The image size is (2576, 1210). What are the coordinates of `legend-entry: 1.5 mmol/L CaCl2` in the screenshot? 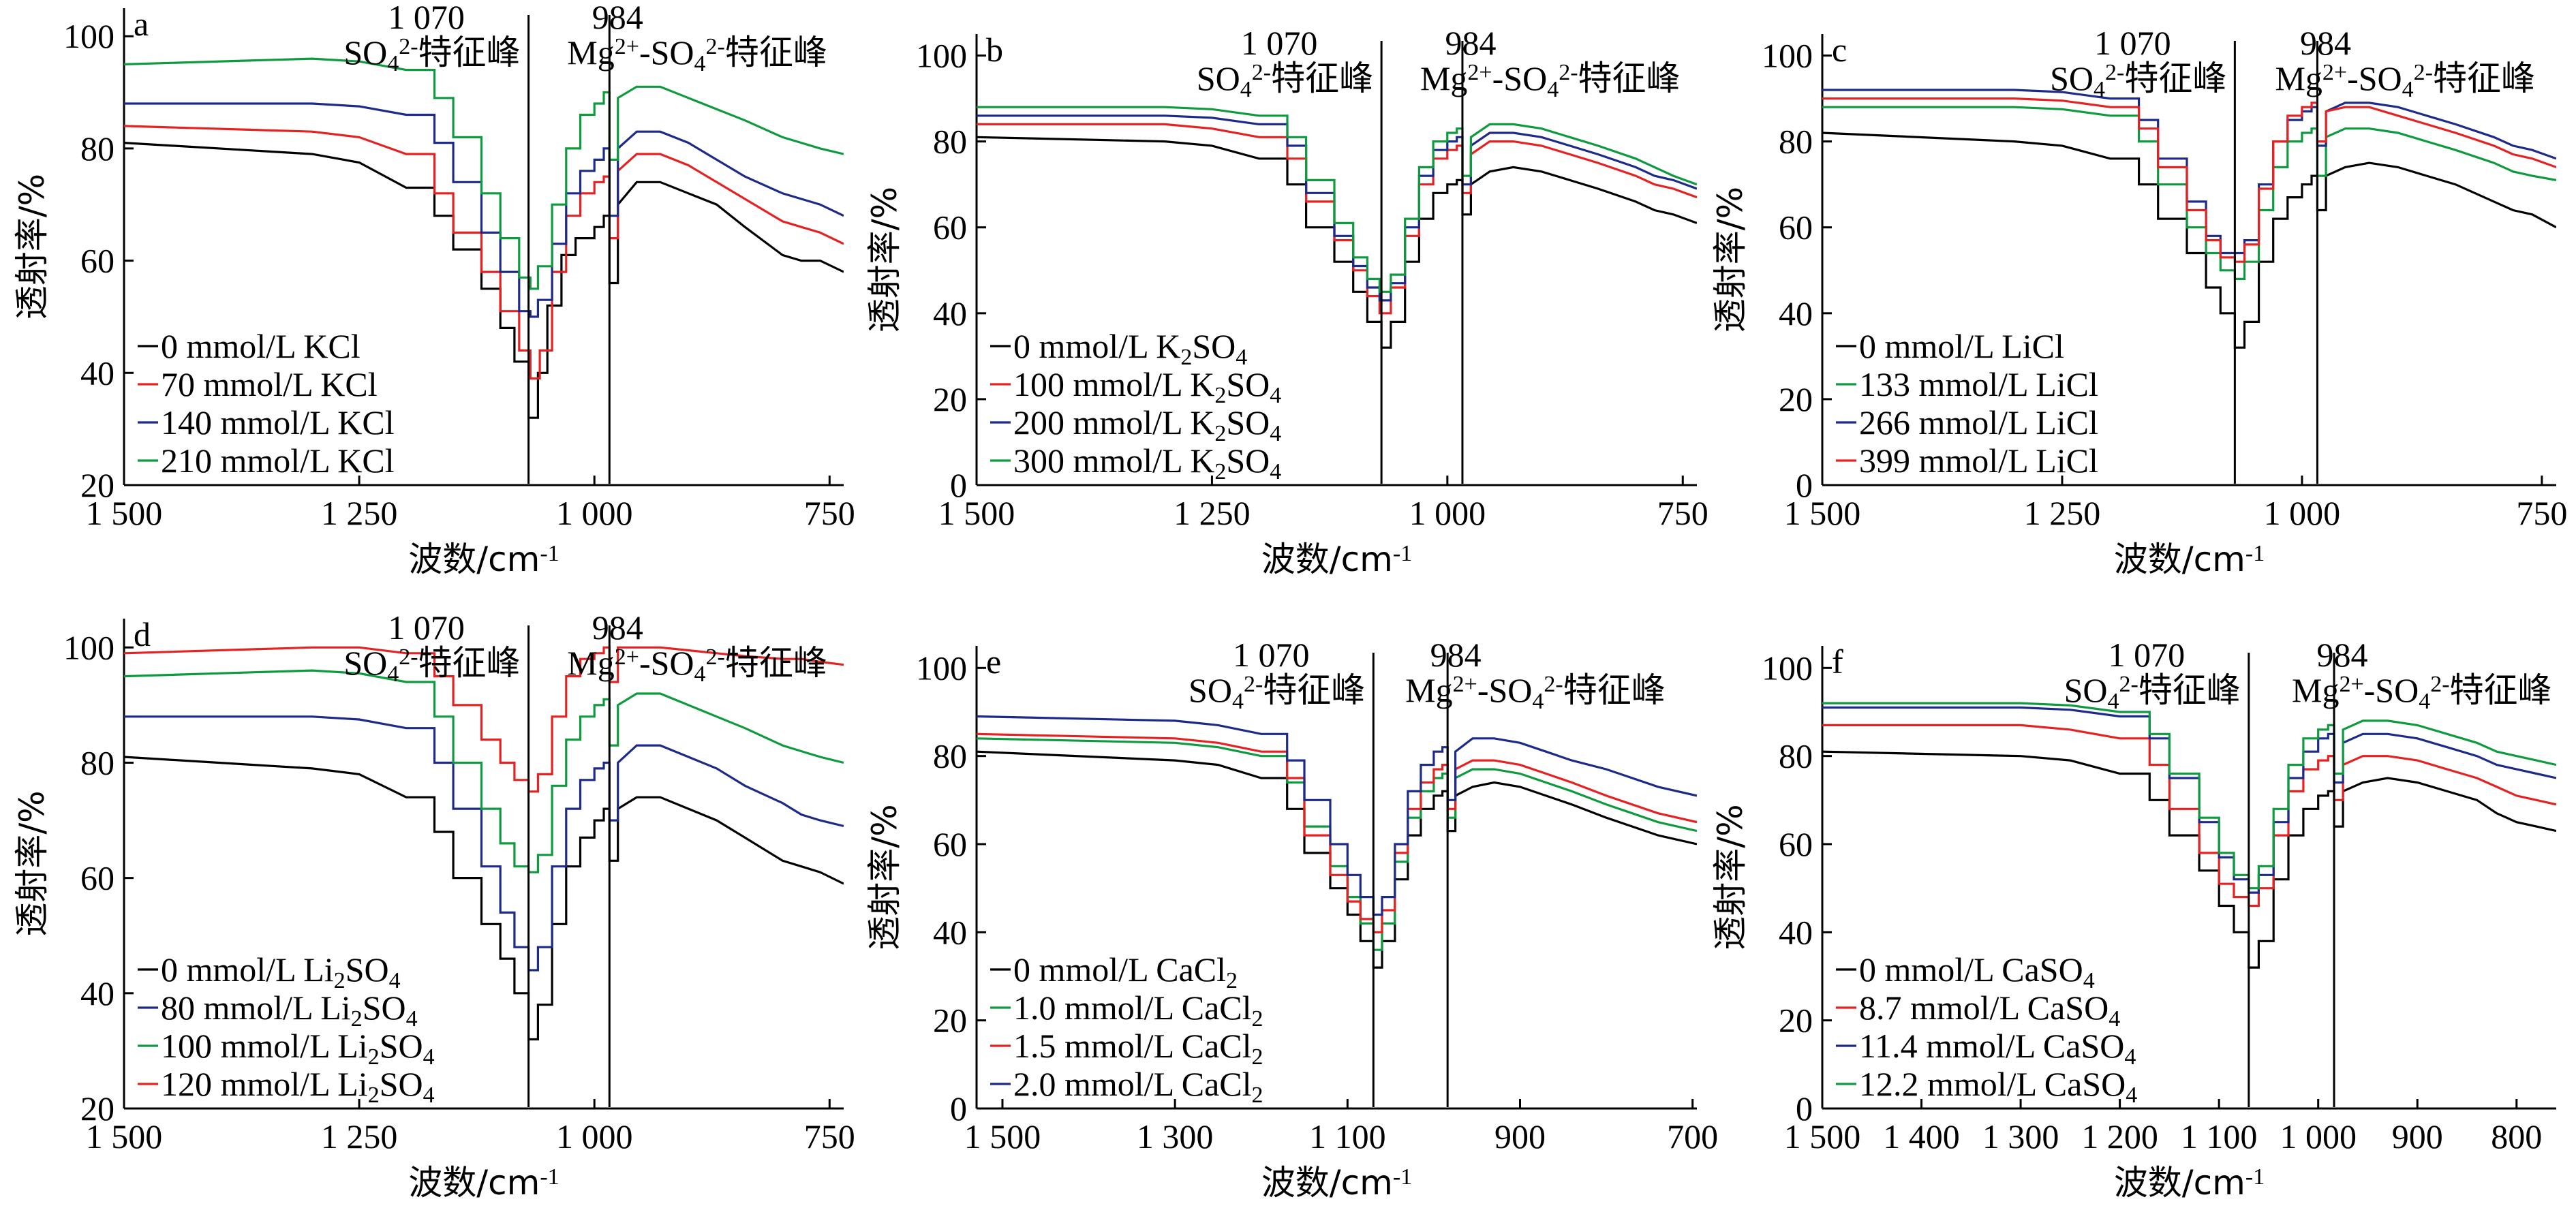 It's located at (1138, 1048).